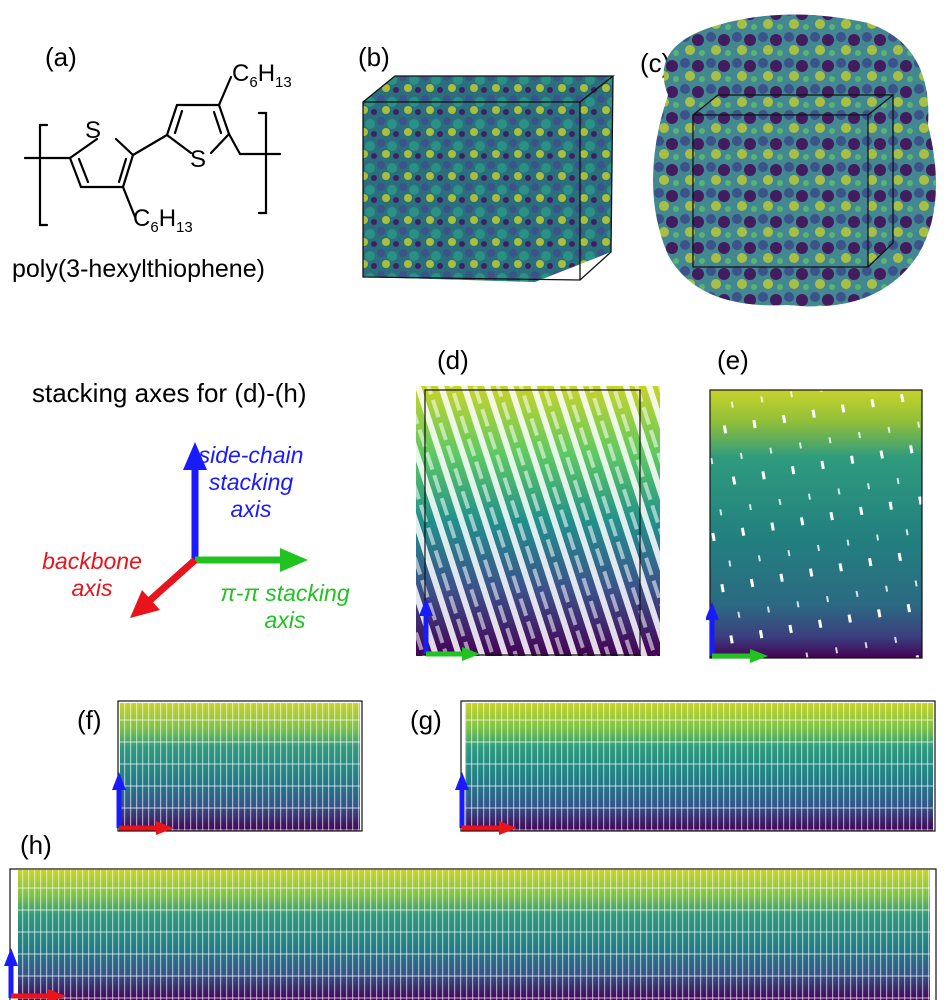 Image resolution: width=948 pixels, height=1000 pixels. What do you see at coordinates (453, 360) in the screenshot?
I see `panel-label-d: (d)` at bounding box center [453, 360].